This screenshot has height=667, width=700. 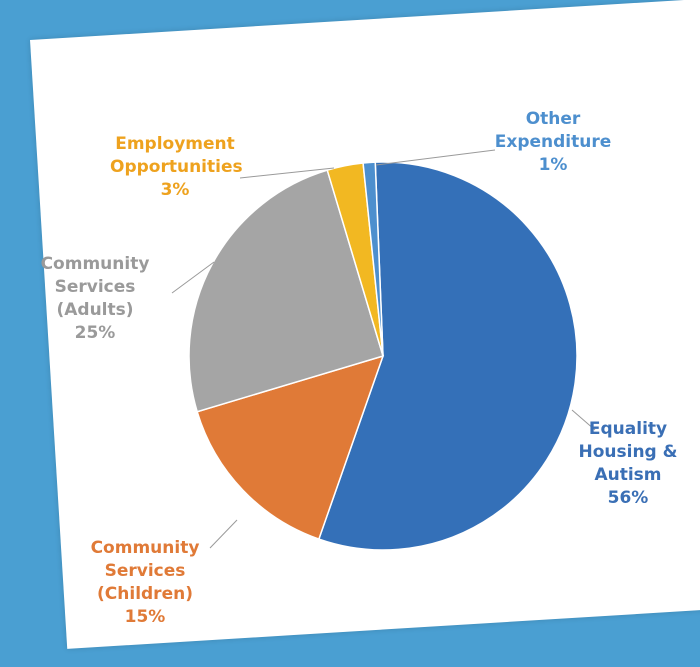 What do you see at coordinates (175, 190) in the screenshot?
I see `slice-percent: 3%` at bounding box center [175, 190].